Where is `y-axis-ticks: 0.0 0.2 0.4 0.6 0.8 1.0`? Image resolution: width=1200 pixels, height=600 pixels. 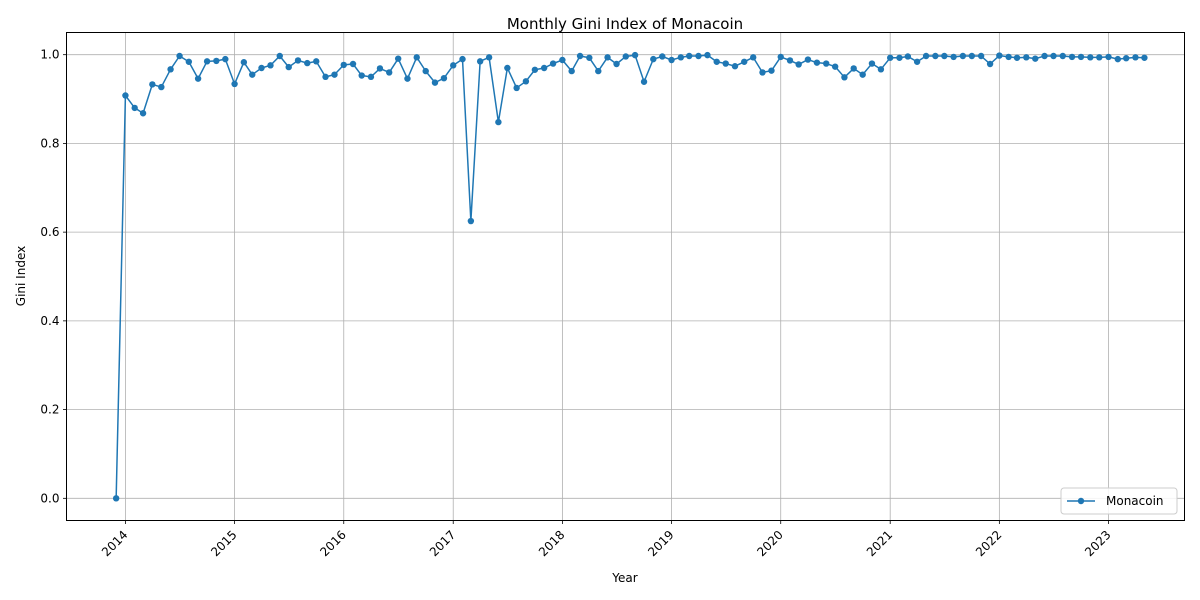
y-axis-ticks: 0.0 0.2 0.4 0.6 0.8 1.0 is located at coordinates (53, 276).